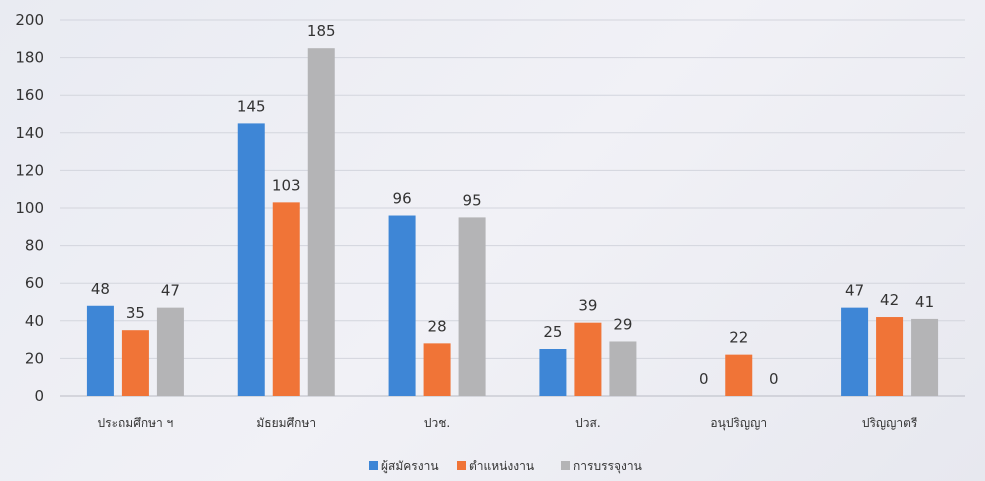 The image size is (985, 481). Describe the element at coordinates (410, 466) in the screenshot. I see `legend-label: ผู้สมัครงาน` at that location.